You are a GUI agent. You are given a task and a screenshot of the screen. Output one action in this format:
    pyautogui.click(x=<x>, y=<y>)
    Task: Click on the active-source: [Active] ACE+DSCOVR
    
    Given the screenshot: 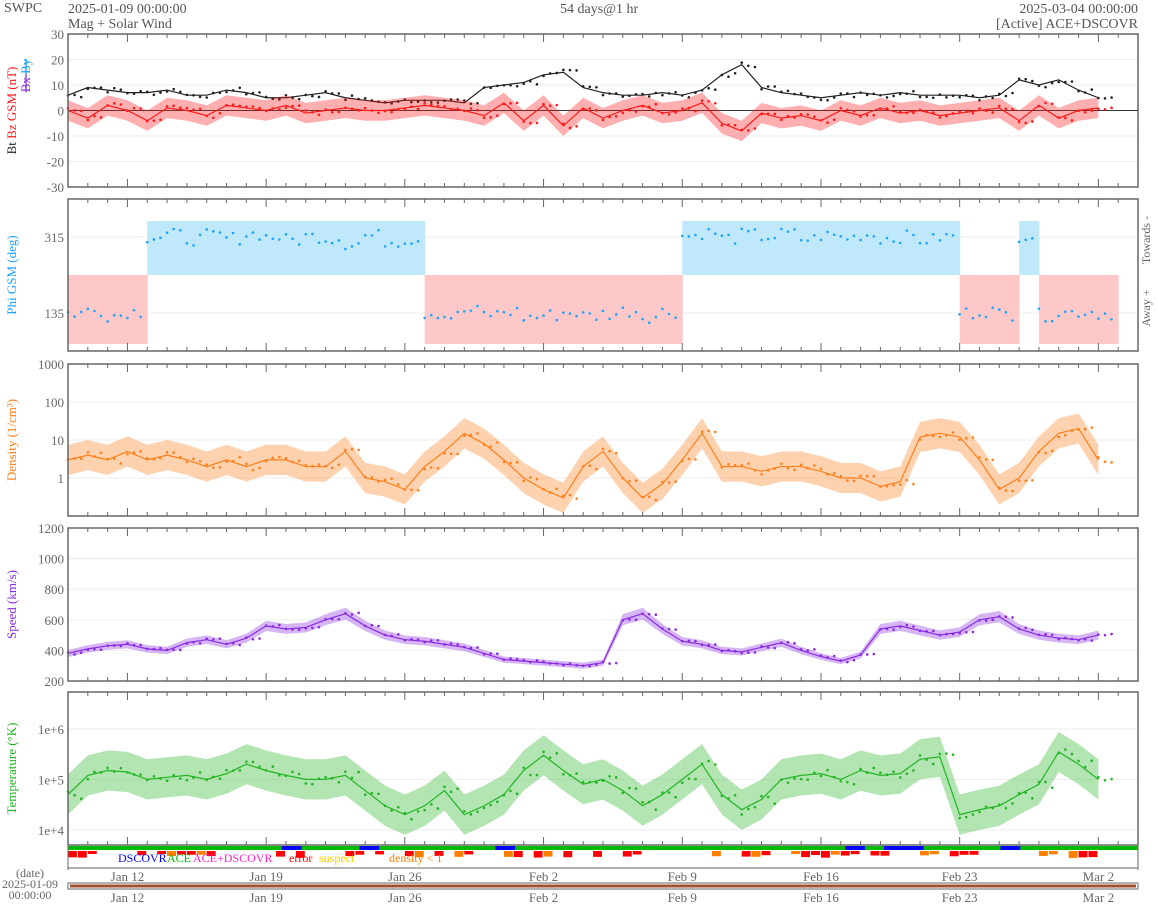 What is the action you would take?
    pyautogui.click(x=1066, y=24)
    